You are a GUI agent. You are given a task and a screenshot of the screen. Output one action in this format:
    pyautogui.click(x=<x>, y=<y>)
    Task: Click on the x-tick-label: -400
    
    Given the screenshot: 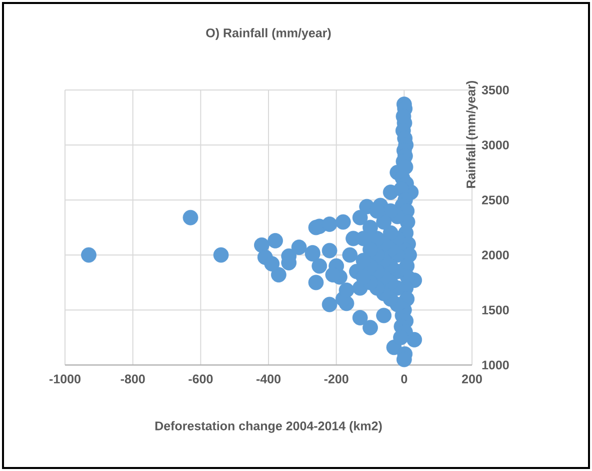 What is the action you would take?
    pyautogui.click(x=268, y=379)
    